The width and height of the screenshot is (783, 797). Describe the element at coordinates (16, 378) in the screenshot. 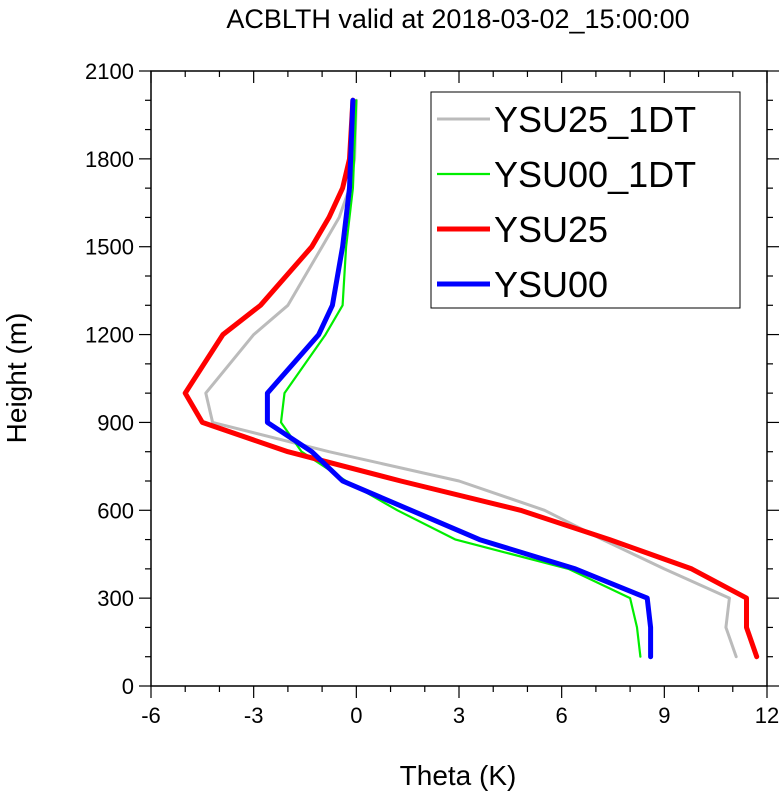

I see `y-axis-title: Height (m)` at that location.